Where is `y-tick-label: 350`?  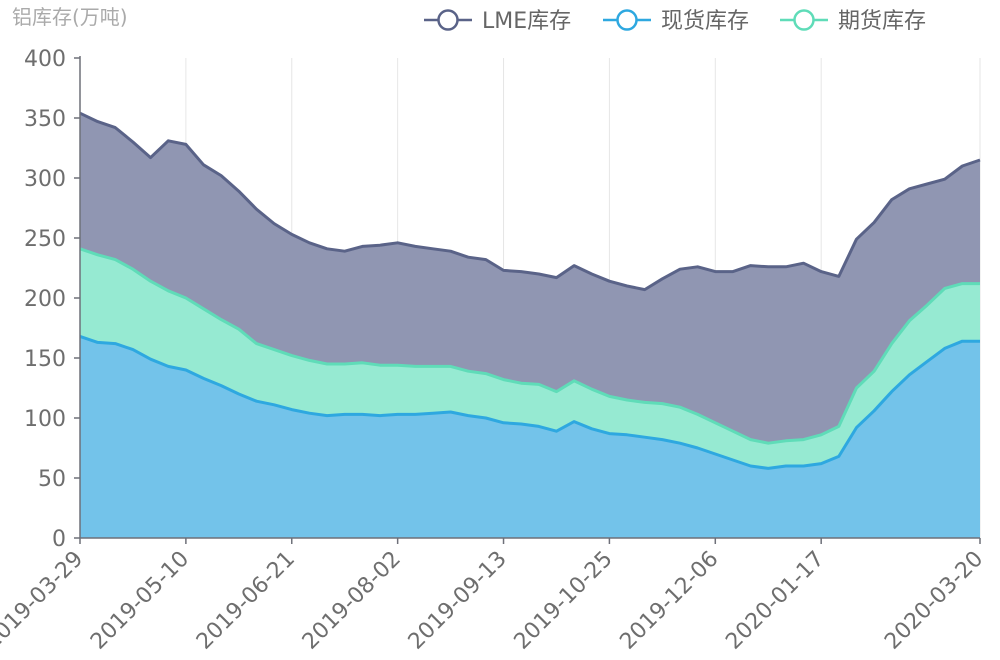
y-tick-label: 350 is located at coordinates (45, 119).